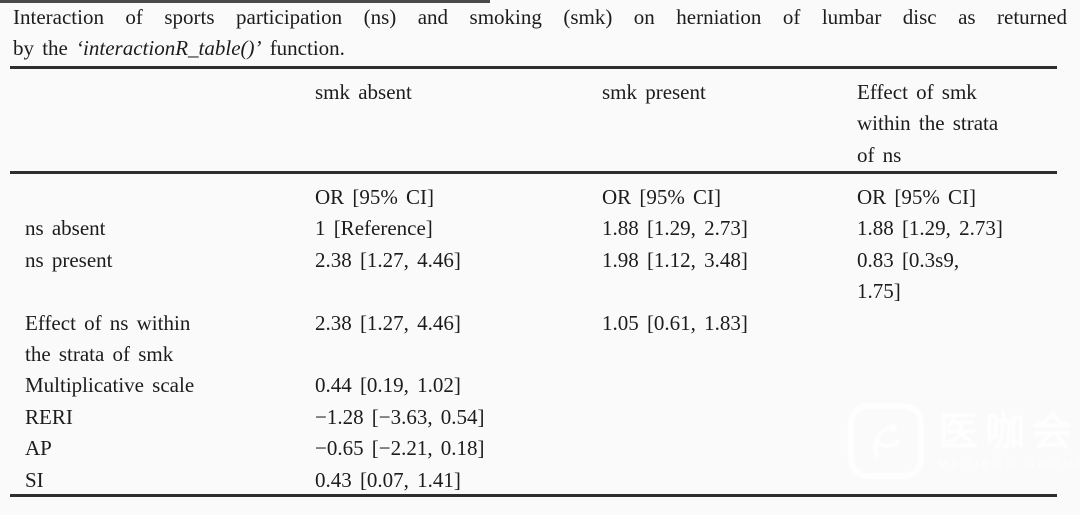 The width and height of the screenshot is (1080, 515). What do you see at coordinates (908, 275) in the screenshot?
I see `table-cell: 0.83 [0.3s9, 1.75]` at bounding box center [908, 275].